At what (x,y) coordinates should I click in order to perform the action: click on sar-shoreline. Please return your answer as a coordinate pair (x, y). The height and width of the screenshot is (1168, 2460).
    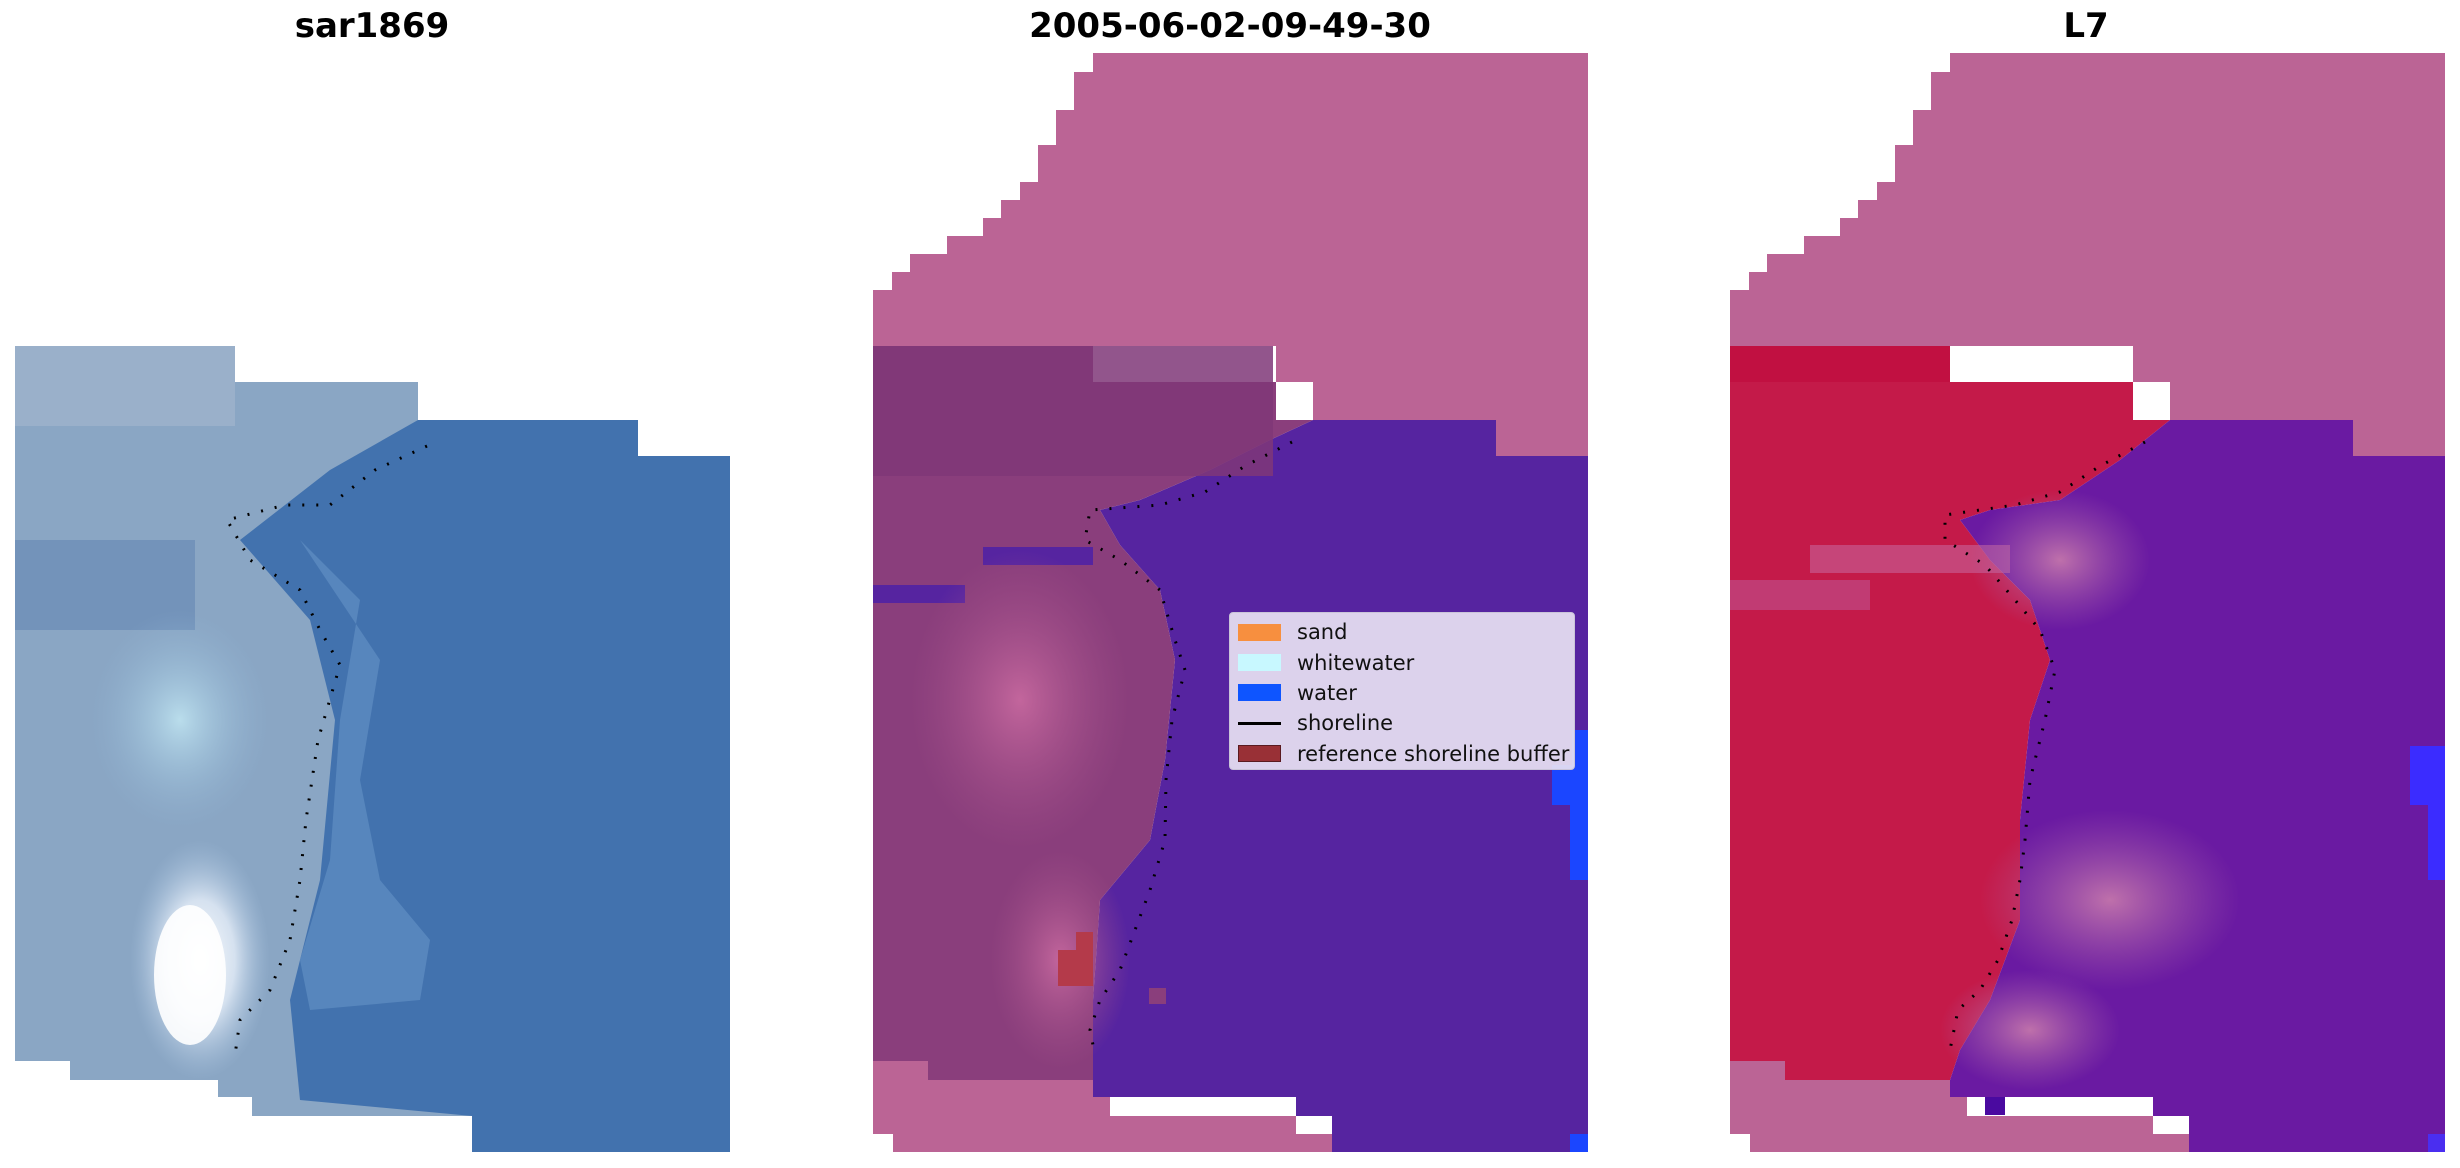
    Looking at the image, I should click on (326, 750).